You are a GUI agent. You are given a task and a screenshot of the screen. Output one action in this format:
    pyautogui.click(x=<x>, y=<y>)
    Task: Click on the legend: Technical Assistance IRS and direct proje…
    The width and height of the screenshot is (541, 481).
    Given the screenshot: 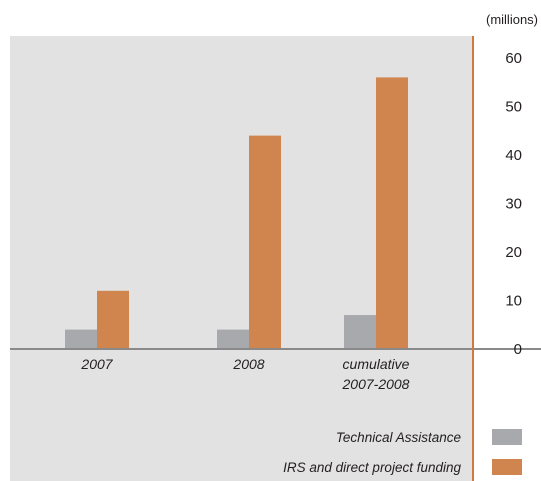 What is the action you would take?
    pyautogui.click(x=402, y=452)
    